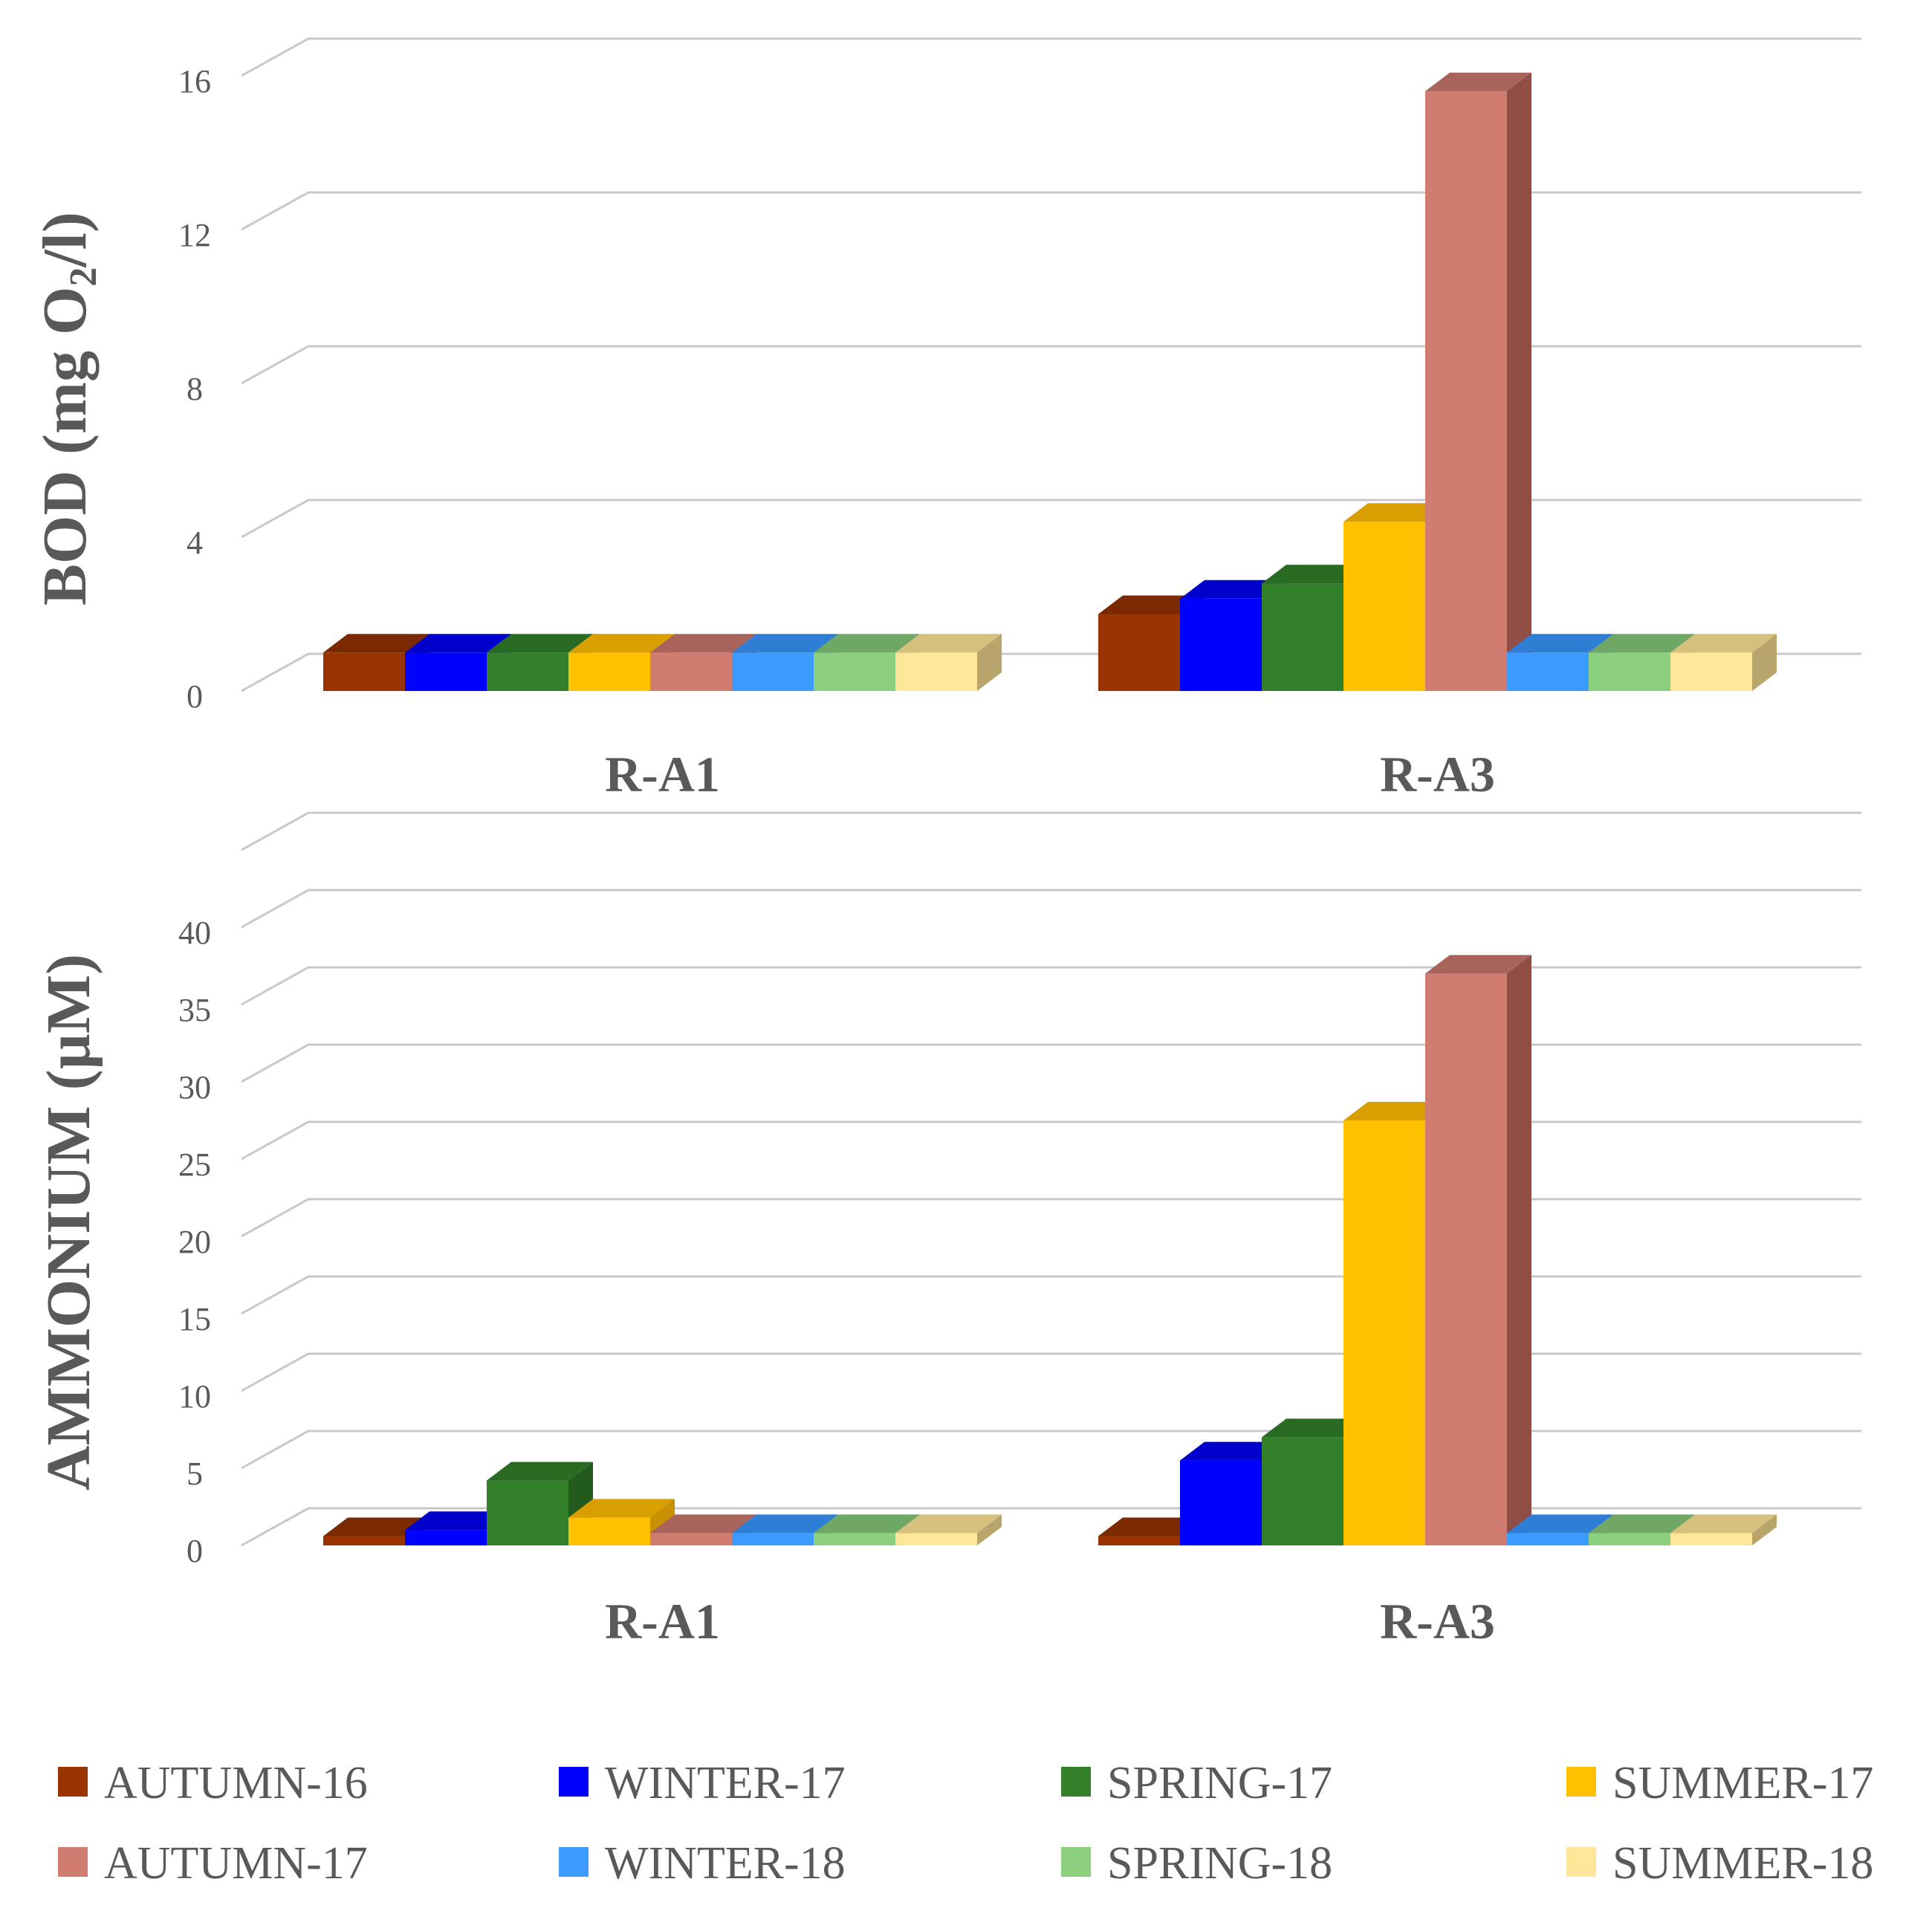  What do you see at coordinates (194, 235) in the screenshot?
I see `y-tick-12: 12` at bounding box center [194, 235].